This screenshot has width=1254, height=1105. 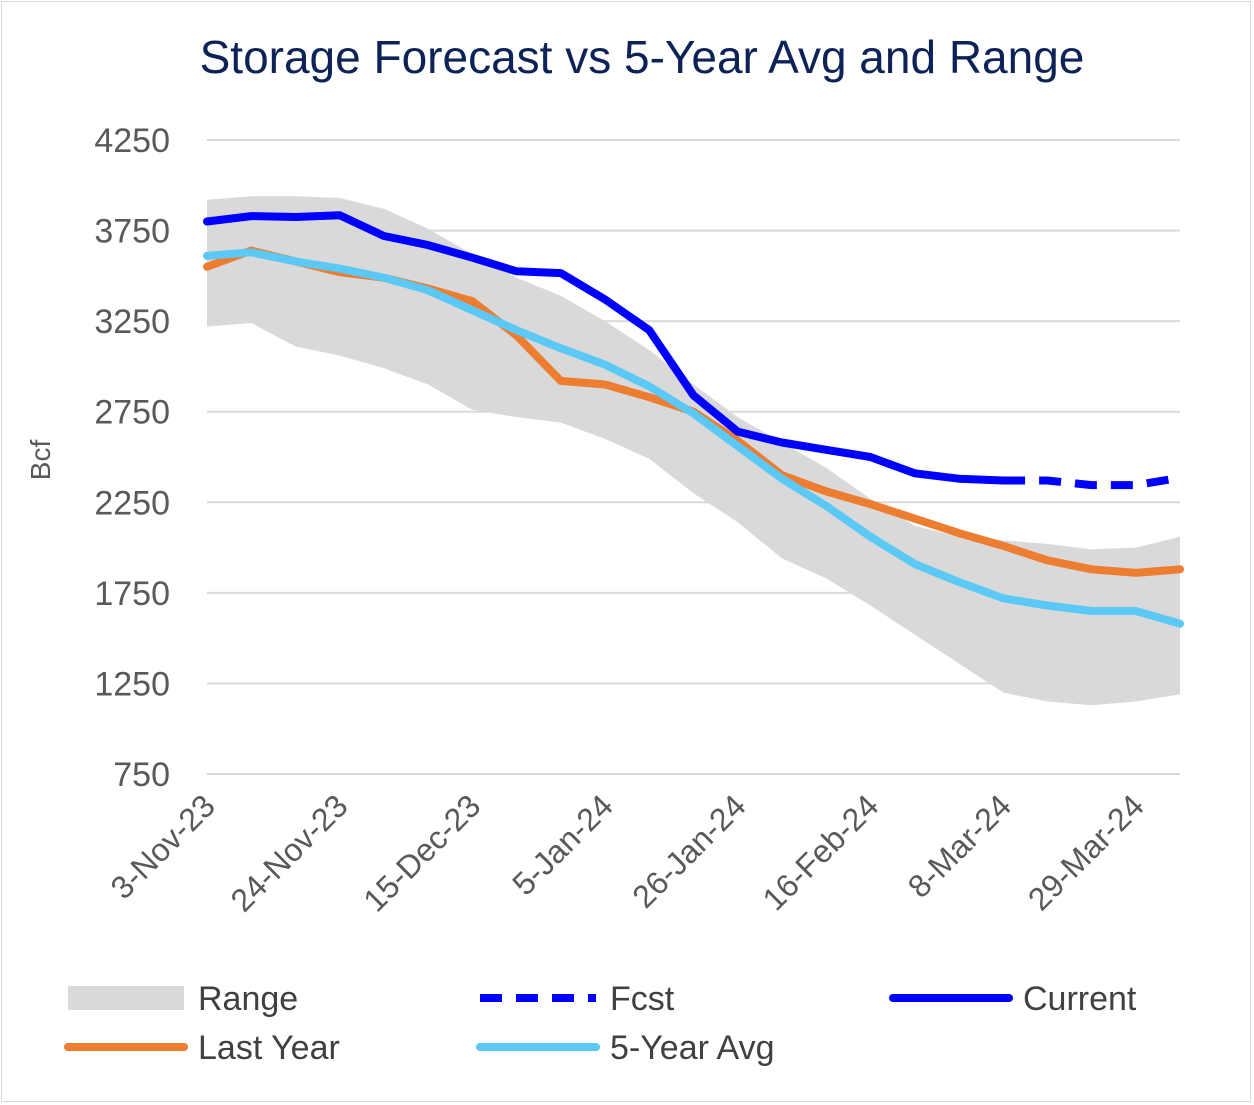 I want to click on x-tick-label: 3-Nov-23, so click(x=162, y=846).